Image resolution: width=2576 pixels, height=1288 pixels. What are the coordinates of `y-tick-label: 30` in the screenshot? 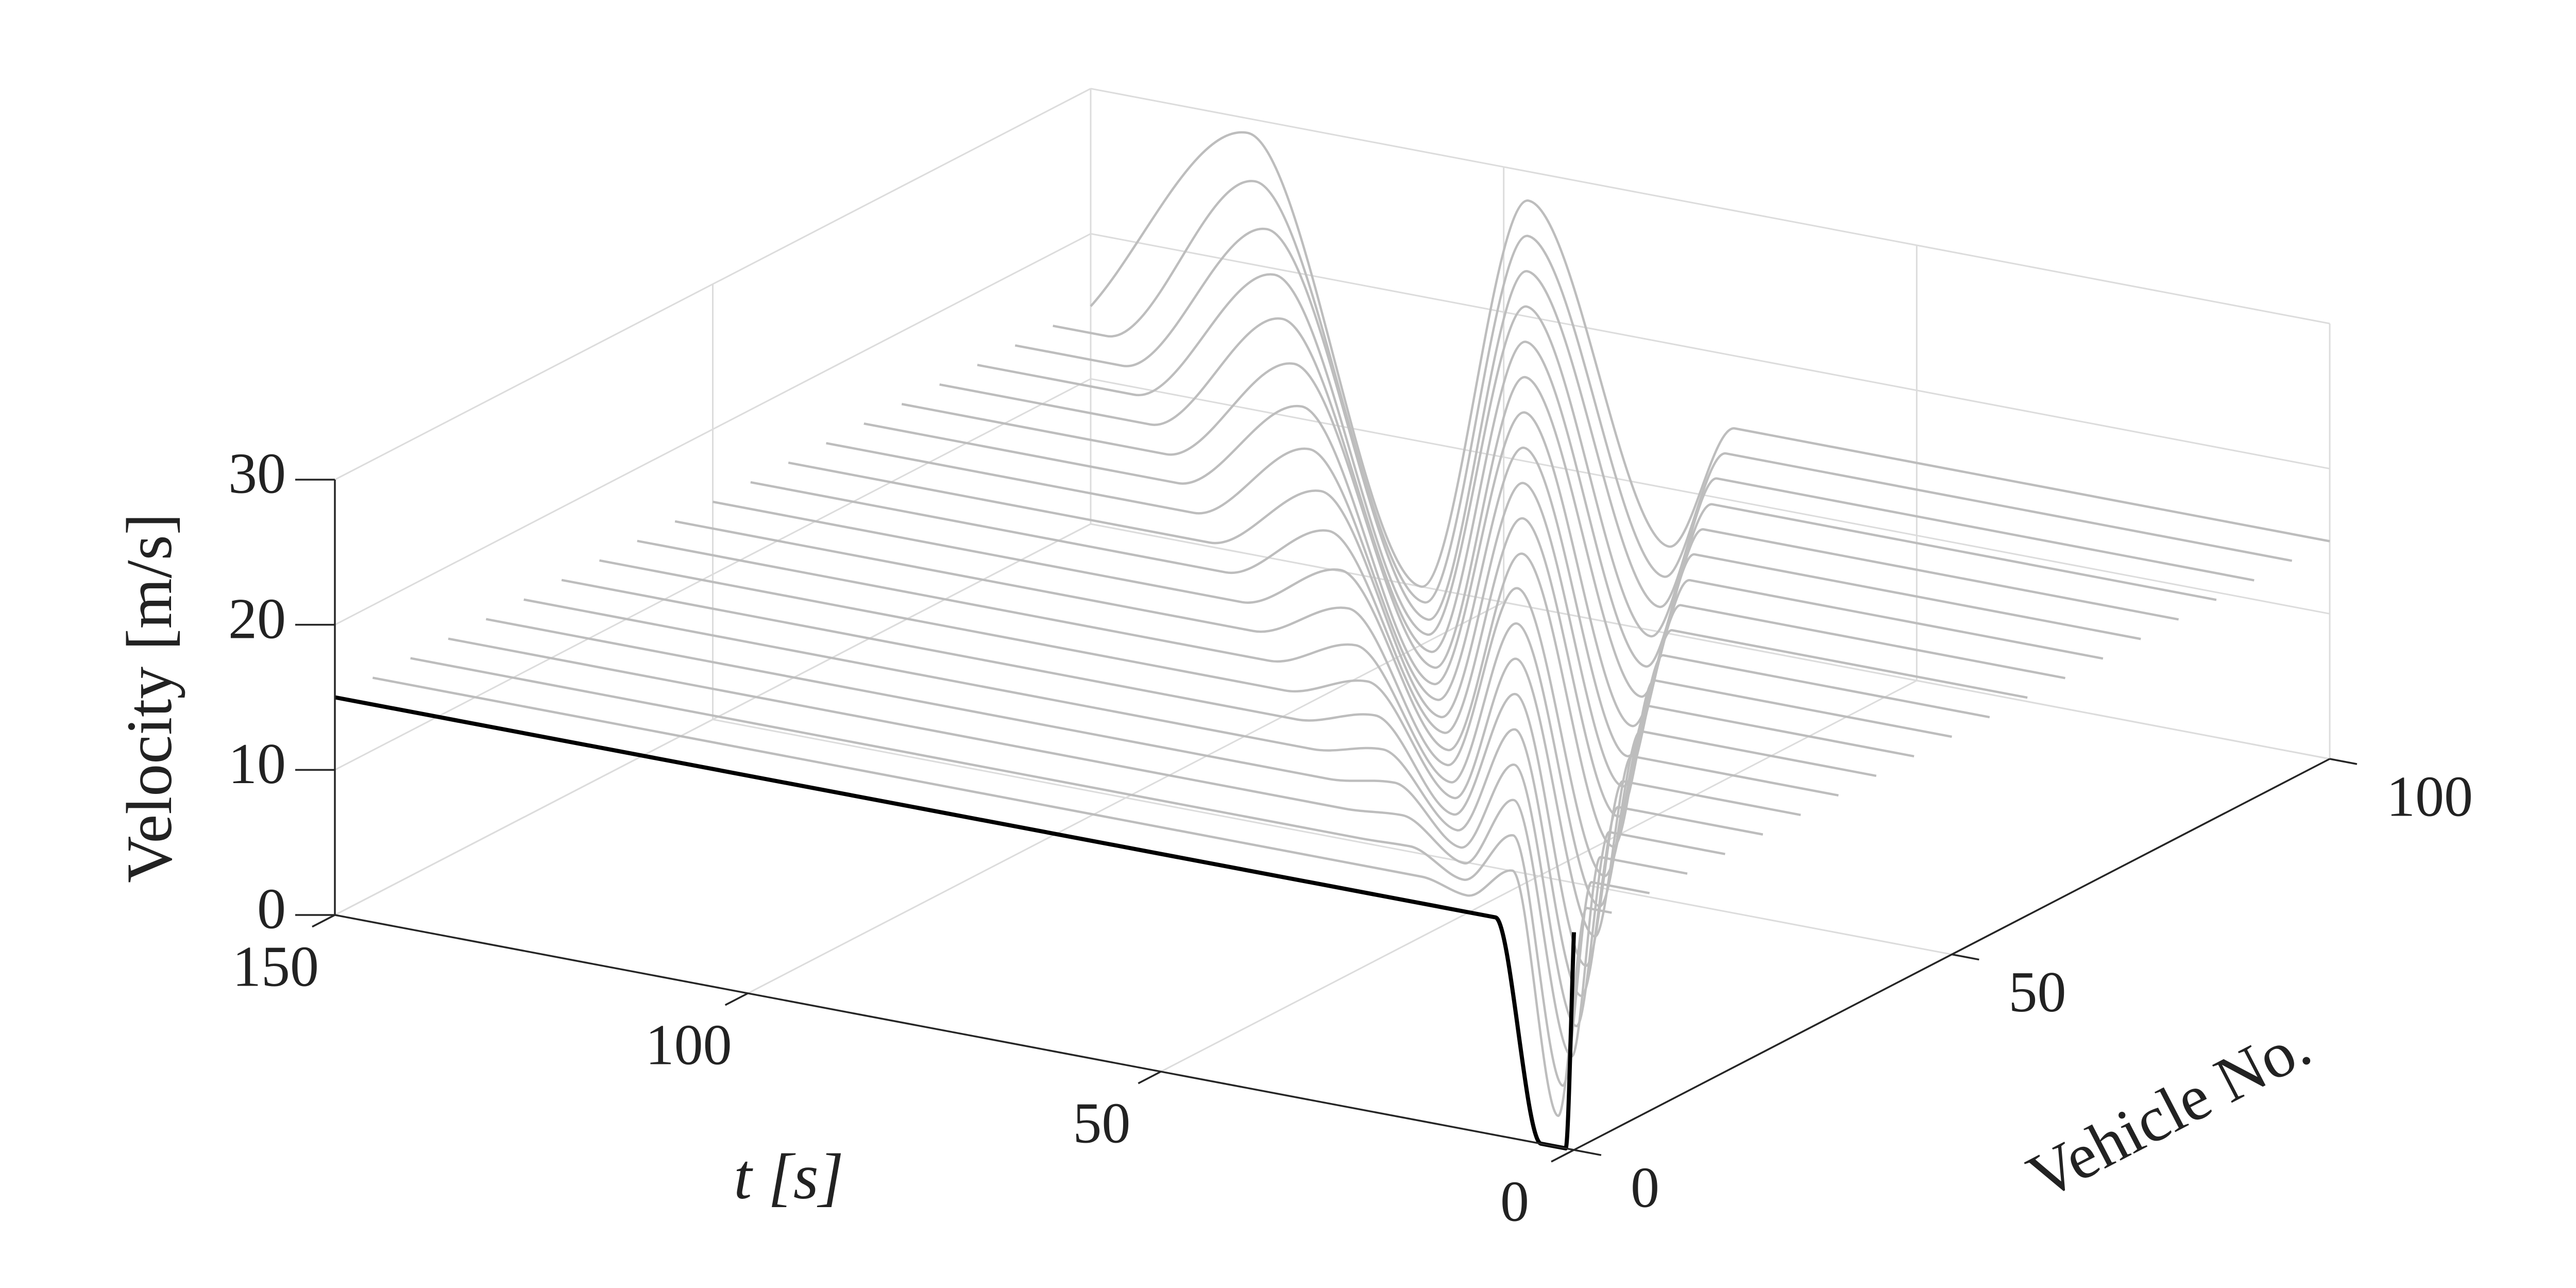 It's located at (257, 474).